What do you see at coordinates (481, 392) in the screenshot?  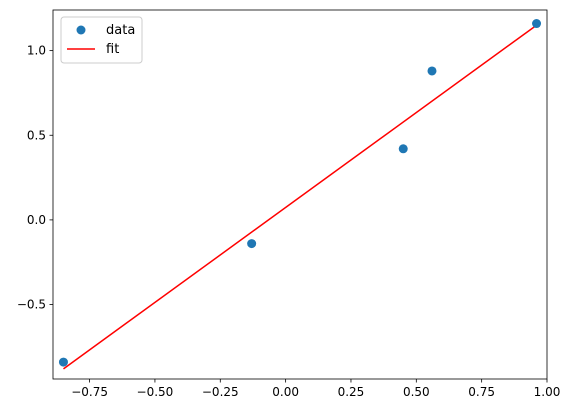 I see `x-tick-label: 0.75` at bounding box center [481, 392].